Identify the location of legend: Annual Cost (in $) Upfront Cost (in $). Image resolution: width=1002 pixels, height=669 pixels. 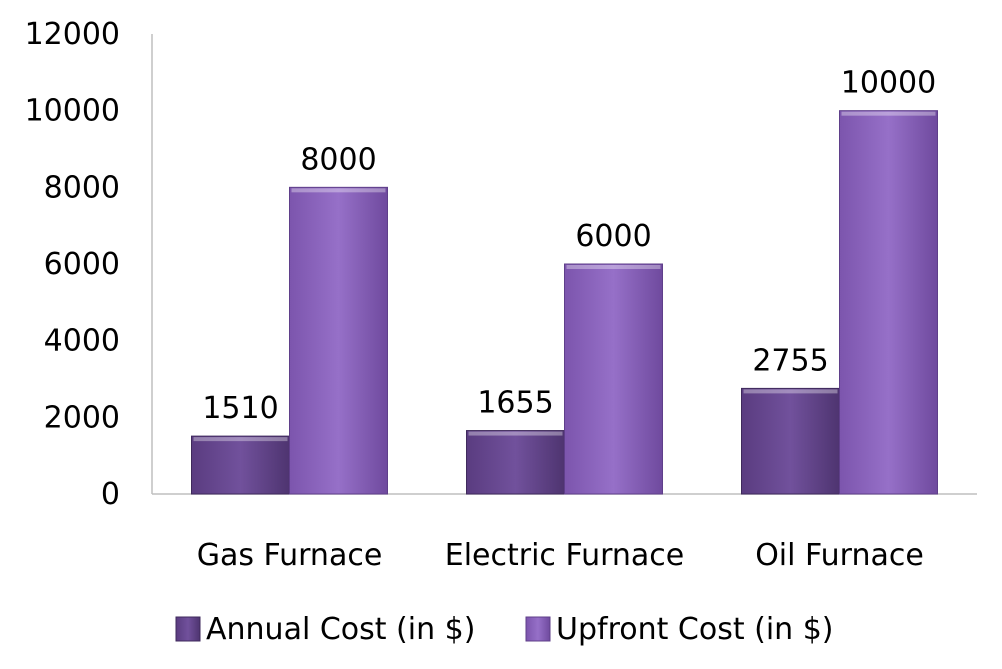
(504, 629).